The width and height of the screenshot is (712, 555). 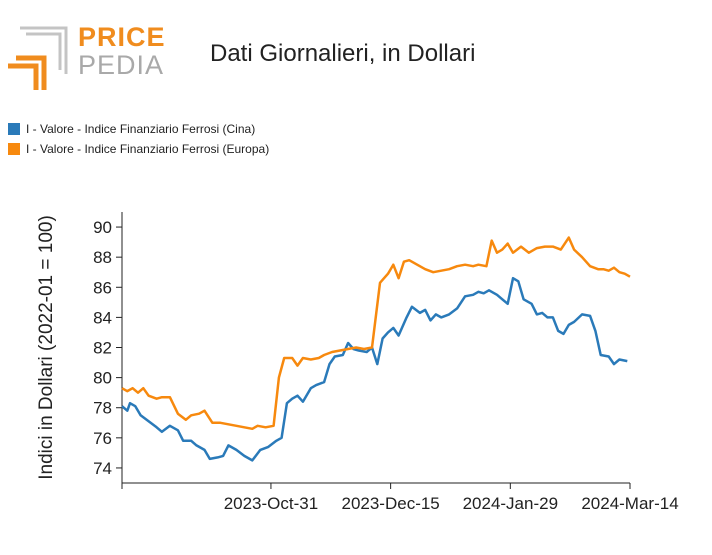 I want to click on y-tick-label: 86, so click(x=102, y=287).